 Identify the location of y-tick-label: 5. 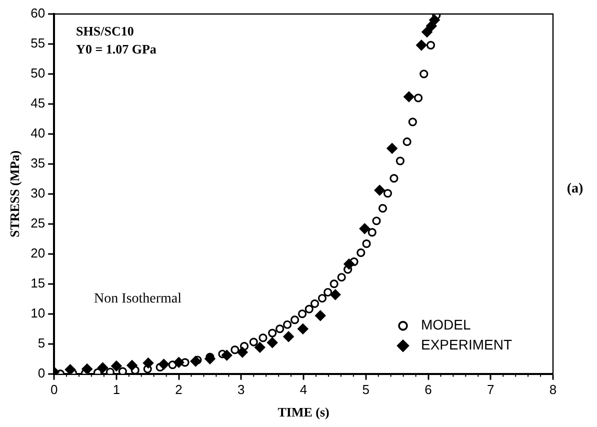
(42, 342).